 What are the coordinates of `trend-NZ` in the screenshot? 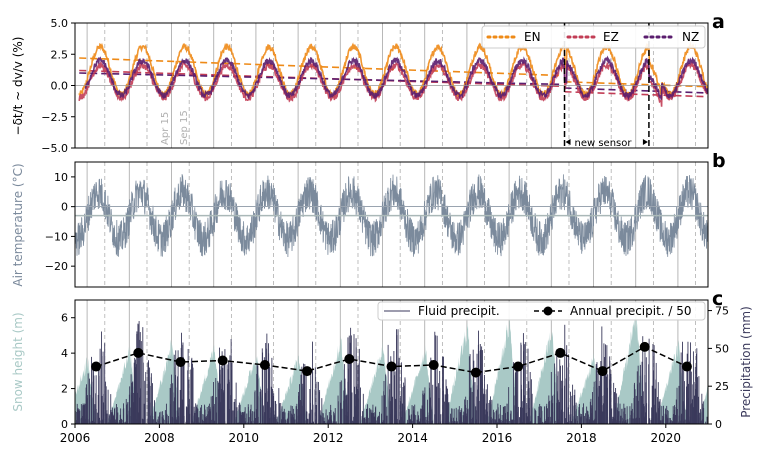 It's located at (320, 79).